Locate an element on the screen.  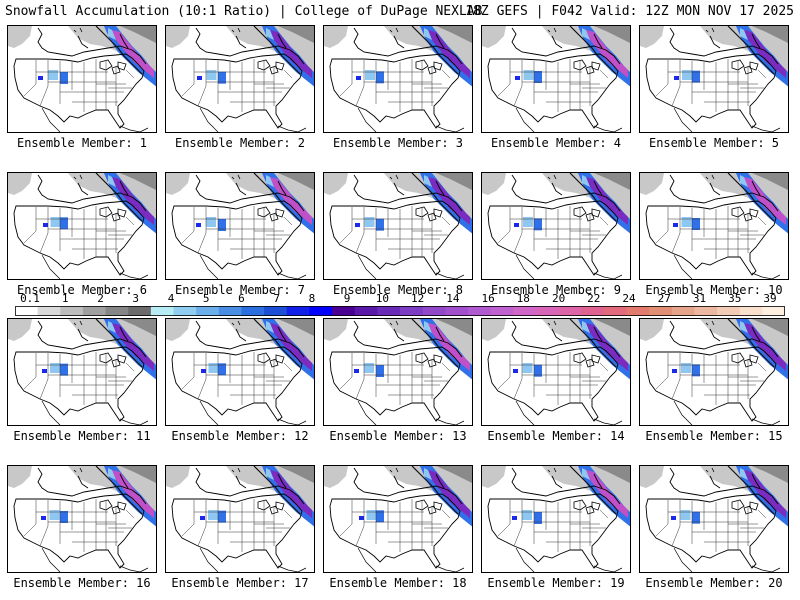
colorbar-tick-label: 6 is located at coordinates (241, 298).